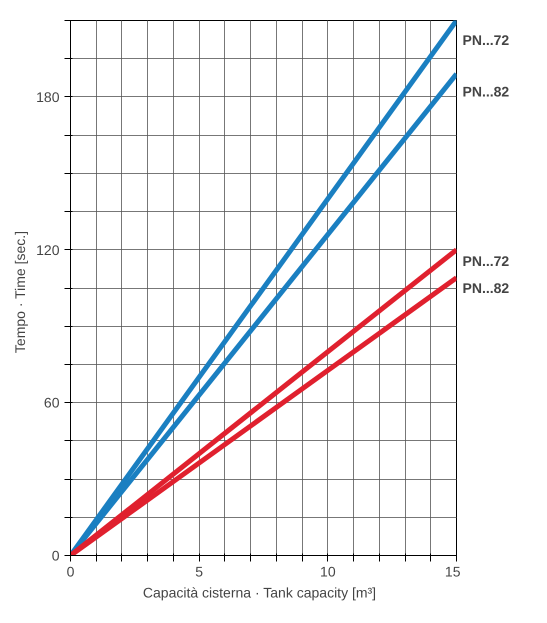 The width and height of the screenshot is (547, 623). I want to click on x-tick-label: 5, so click(199, 572).